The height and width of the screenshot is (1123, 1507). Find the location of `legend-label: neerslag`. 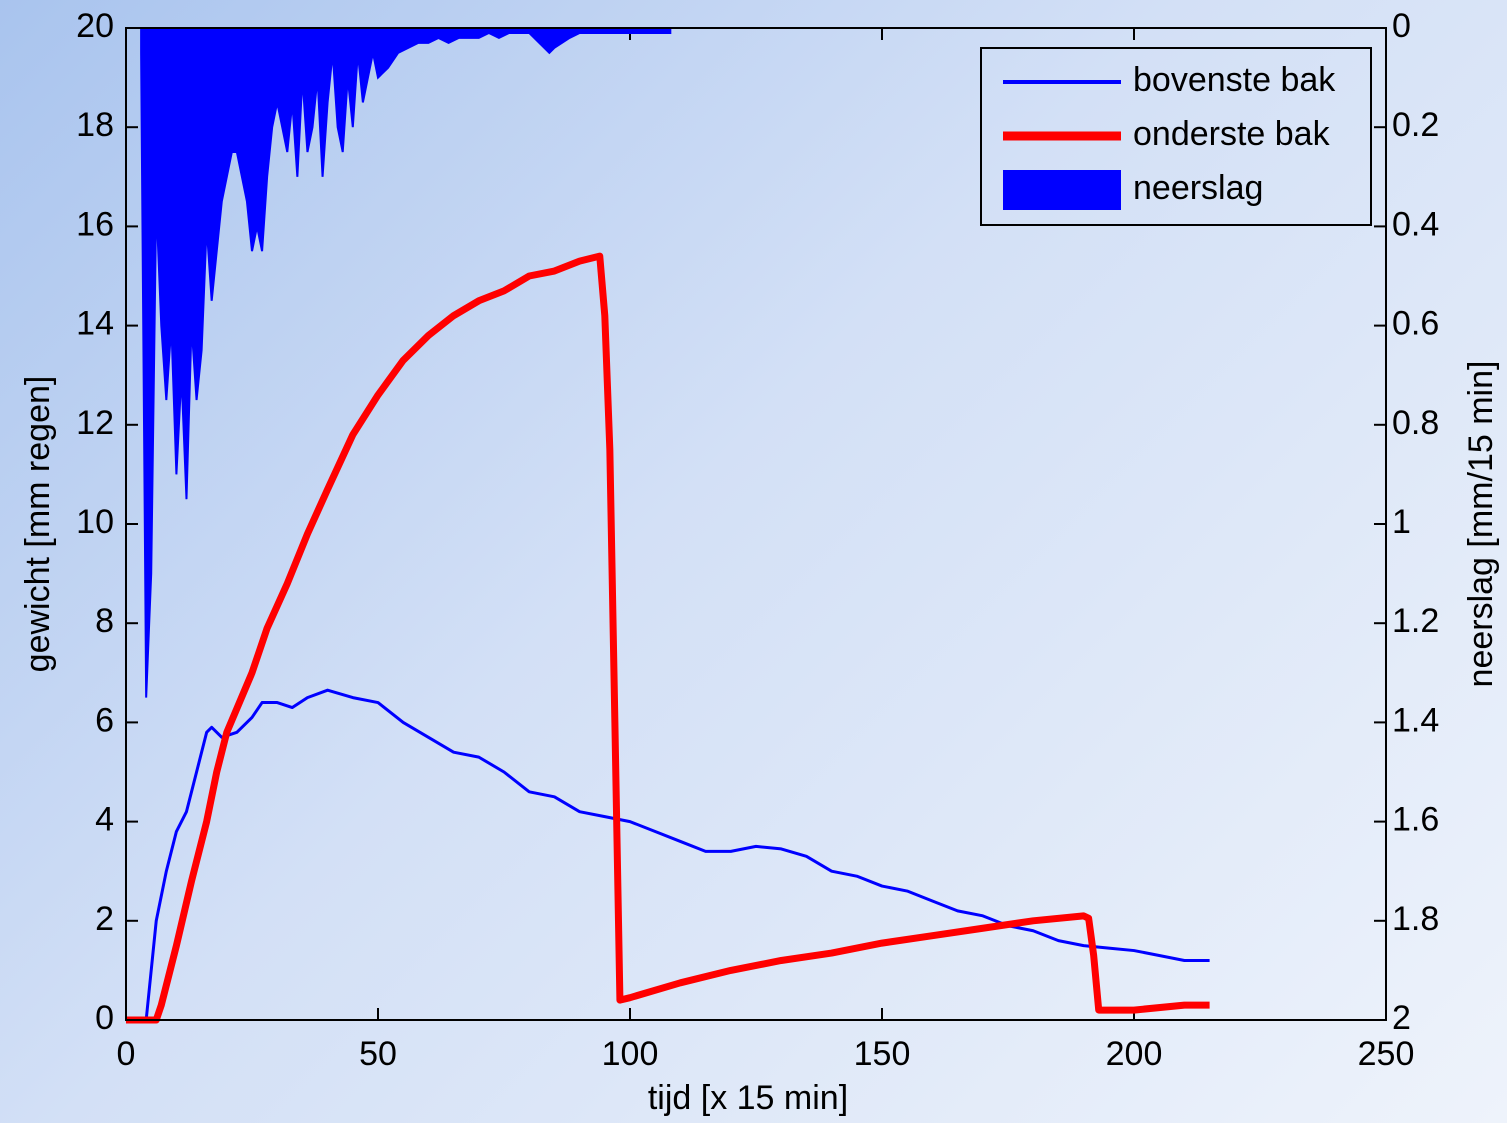

legend-label: neerslag is located at coordinates (1198, 188).